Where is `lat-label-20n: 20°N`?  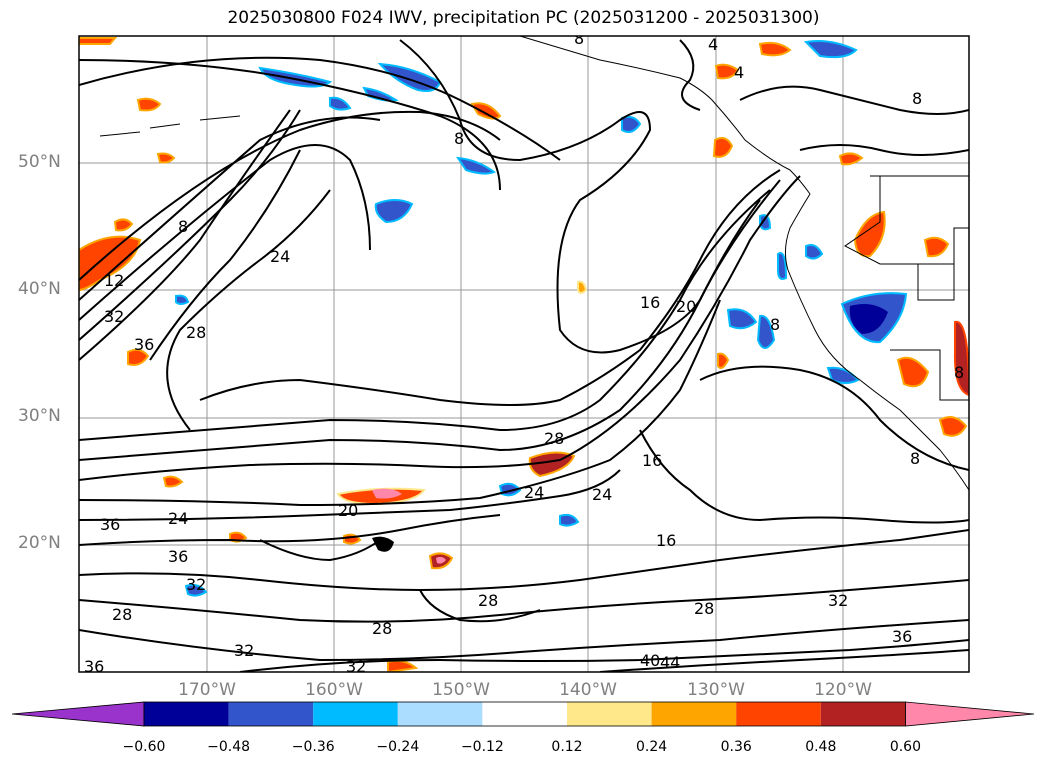 lat-label-20n: 20°N is located at coordinates (39, 543).